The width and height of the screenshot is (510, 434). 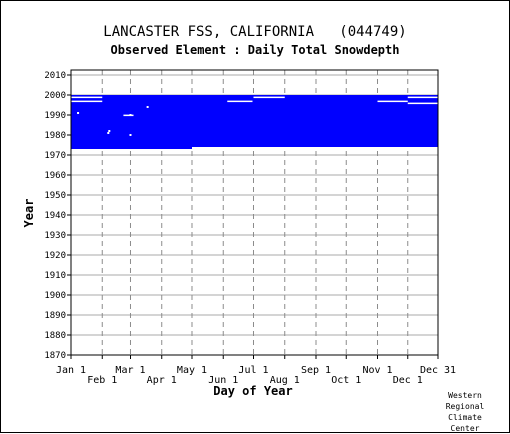 I want to click on x-tick-label: Dec 1, so click(x=408, y=380).